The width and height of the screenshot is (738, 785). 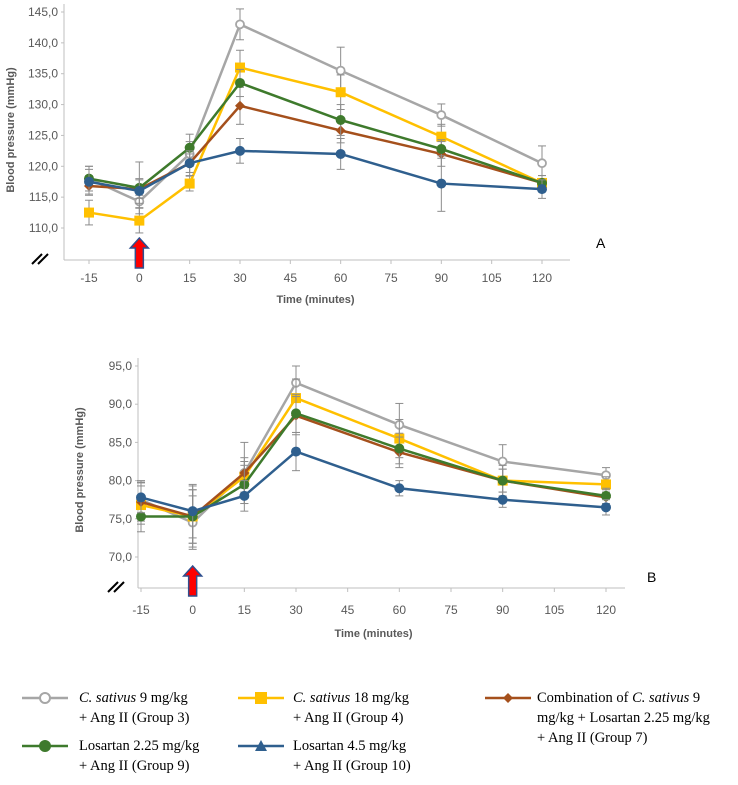 What do you see at coordinates (601, 243) in the screenshot?
I see `panel-label: A` at bounding box center [601, 243].